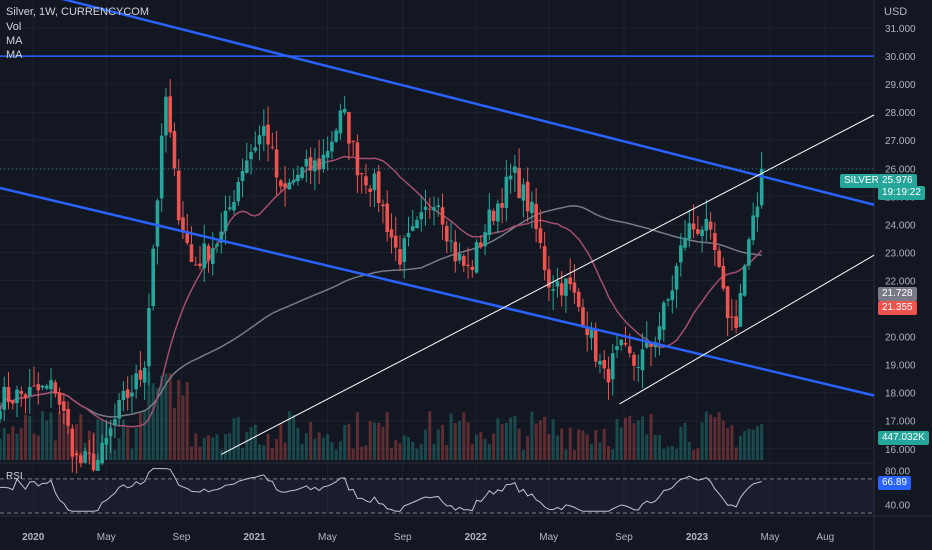  What do you see at coordinates (897, 294) in the screenshot?
I see `ma-slow-tag: 21.728` at bounding box center [897, 294].